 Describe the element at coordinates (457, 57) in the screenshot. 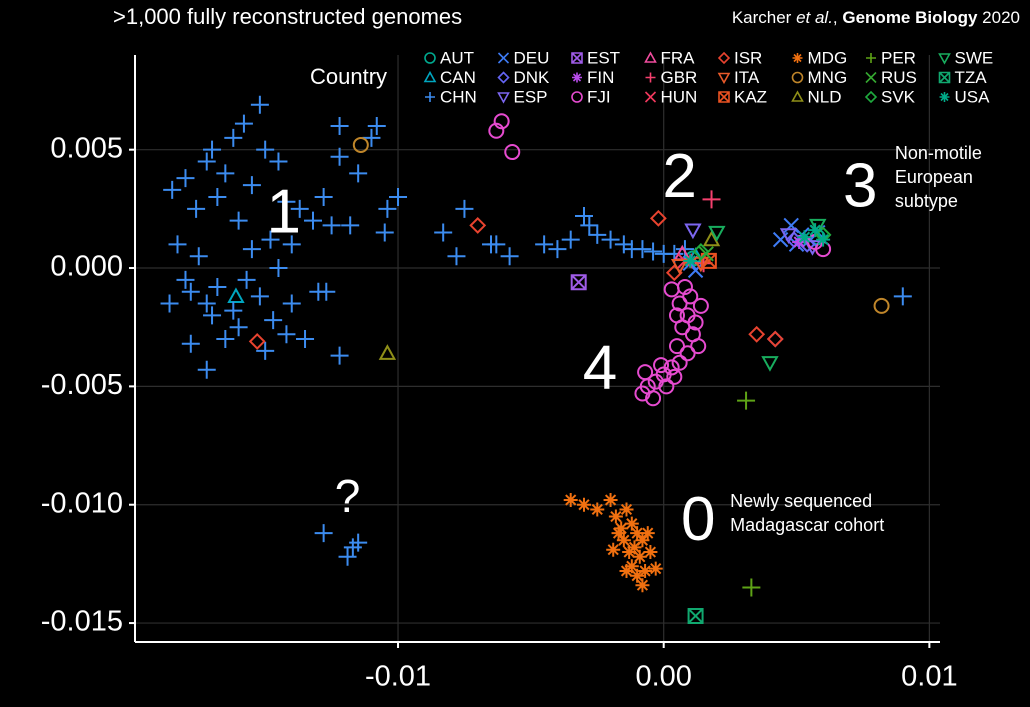

I see `legend-label: AUT` at that location.